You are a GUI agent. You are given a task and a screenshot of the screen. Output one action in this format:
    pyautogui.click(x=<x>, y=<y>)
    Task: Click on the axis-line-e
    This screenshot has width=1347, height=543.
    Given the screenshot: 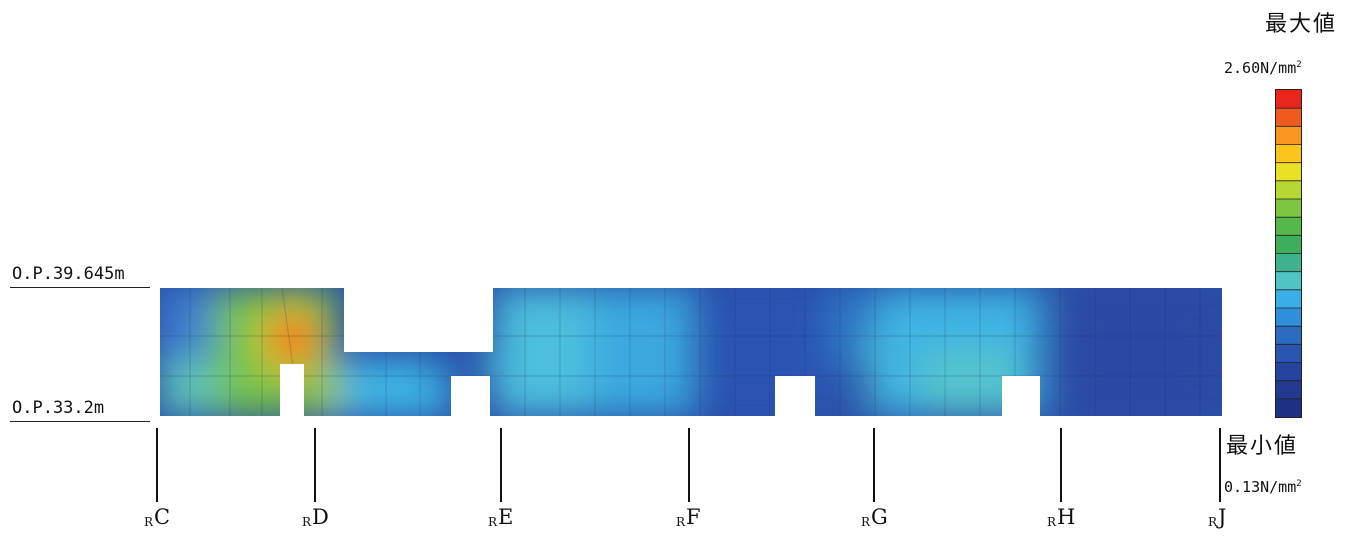 What is the action you would take?
    pyautogui.click(x=501, y=465)
    